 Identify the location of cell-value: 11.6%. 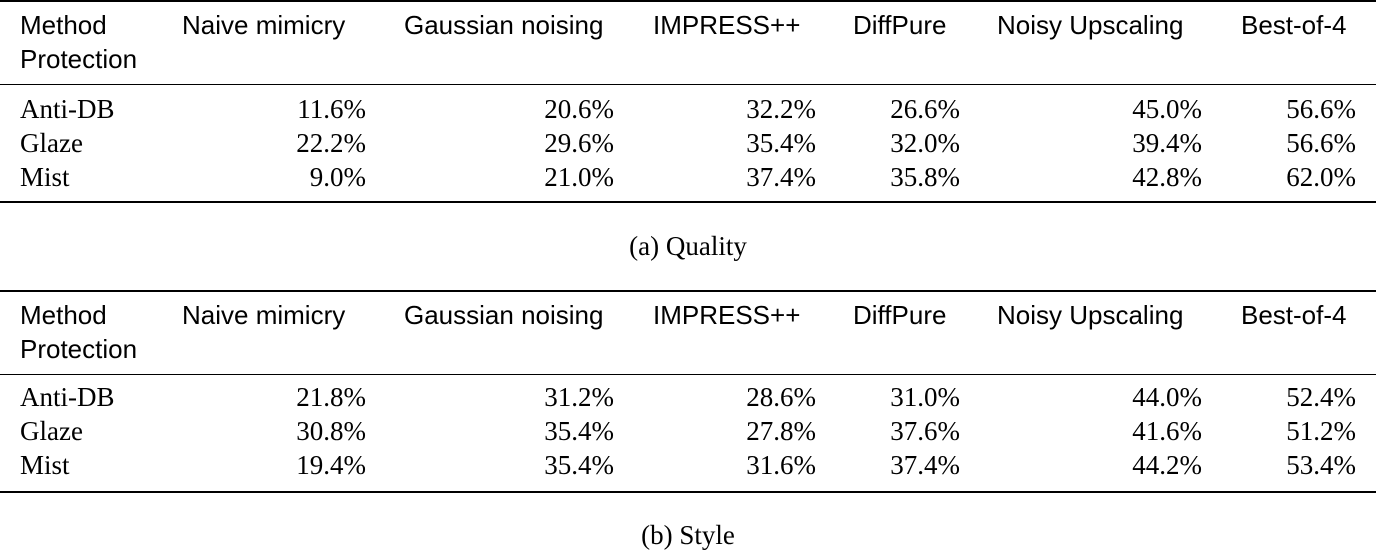
(331, 109).